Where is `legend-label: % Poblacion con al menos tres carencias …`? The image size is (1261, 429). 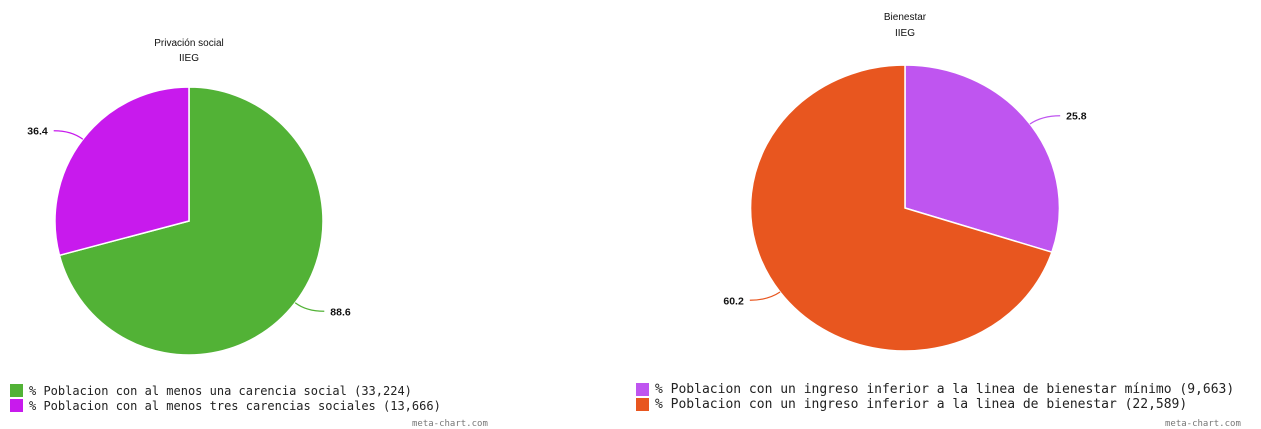
legend-label: % Poblacion con al menos tres carencias … is located at coordinates (235, 405).